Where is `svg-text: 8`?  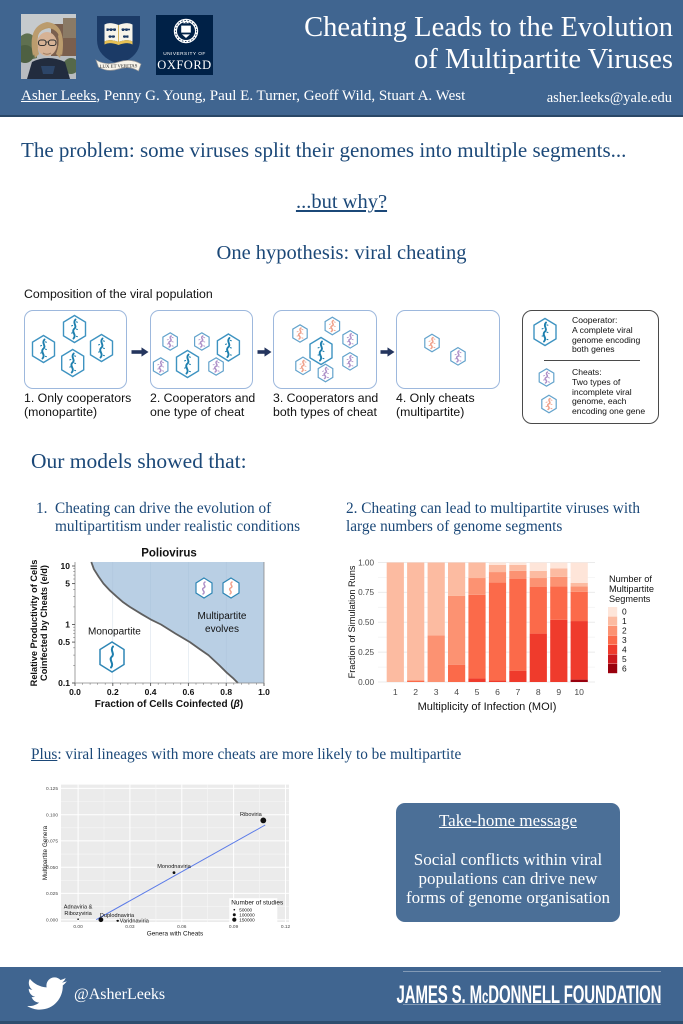 svg-text: 8 is located at coordinates (538, 692).